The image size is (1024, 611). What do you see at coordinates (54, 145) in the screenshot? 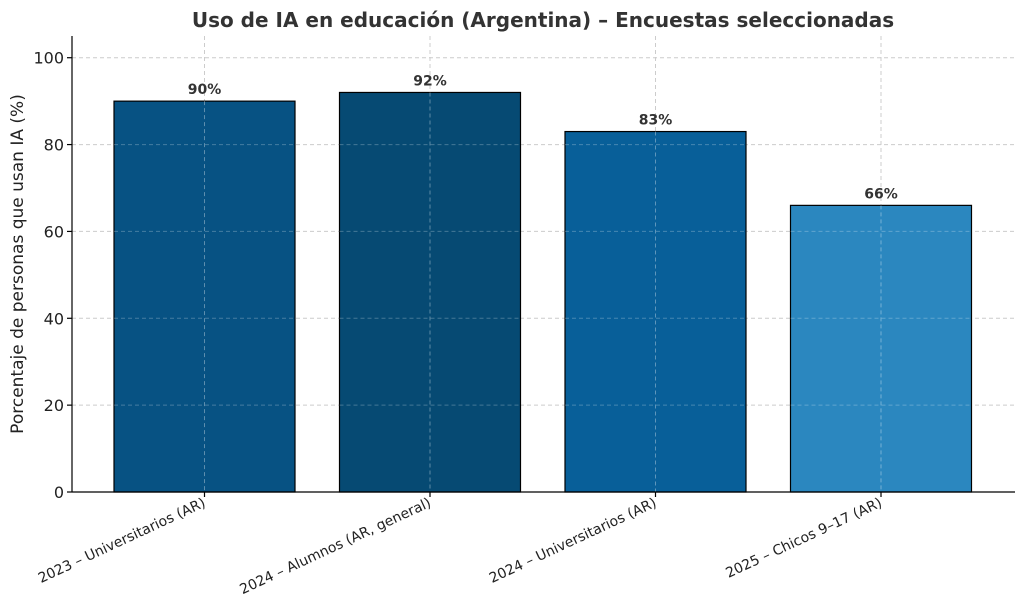
I see `y-tick-label: 80` at bounding box center [54, 145].